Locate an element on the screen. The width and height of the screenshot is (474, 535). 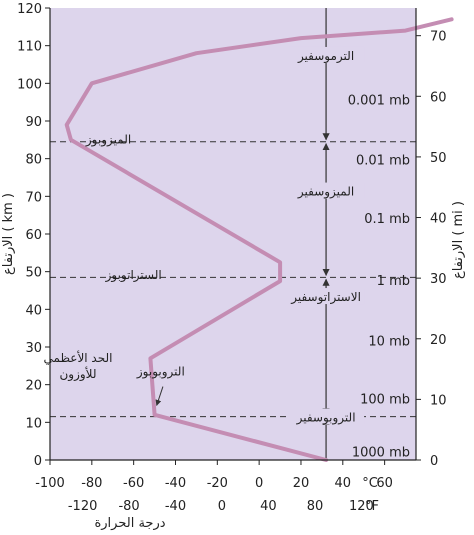
y-tick-label-km: 50 is located at coordinates (33, 273).